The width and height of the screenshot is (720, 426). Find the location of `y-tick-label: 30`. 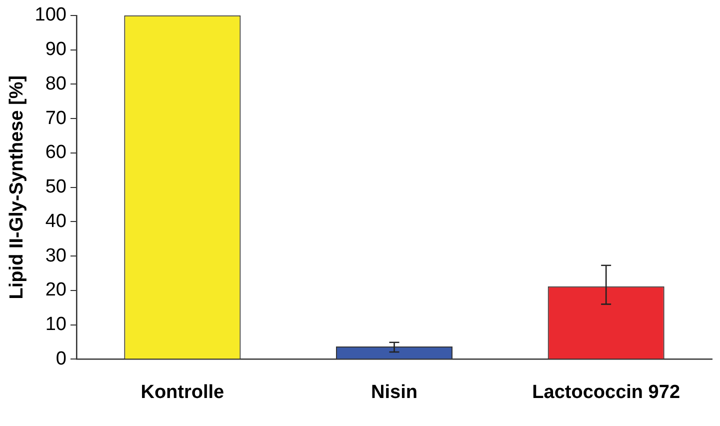

y-tick-label: 30 is located at coordinates (55, 255).